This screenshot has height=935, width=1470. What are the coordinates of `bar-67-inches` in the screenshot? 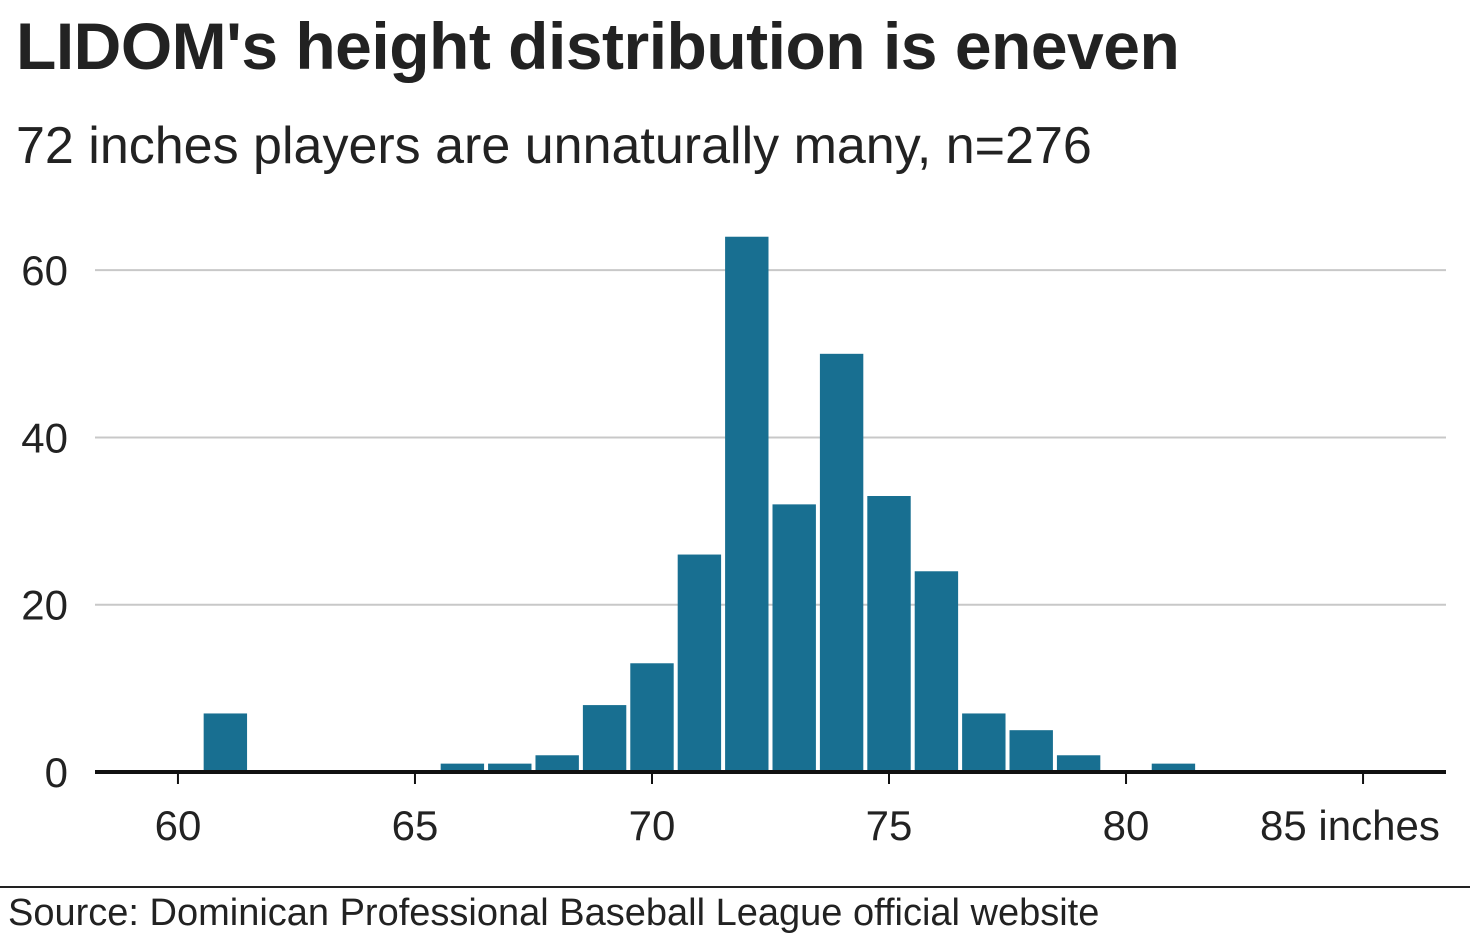 It's located at (510, 767).